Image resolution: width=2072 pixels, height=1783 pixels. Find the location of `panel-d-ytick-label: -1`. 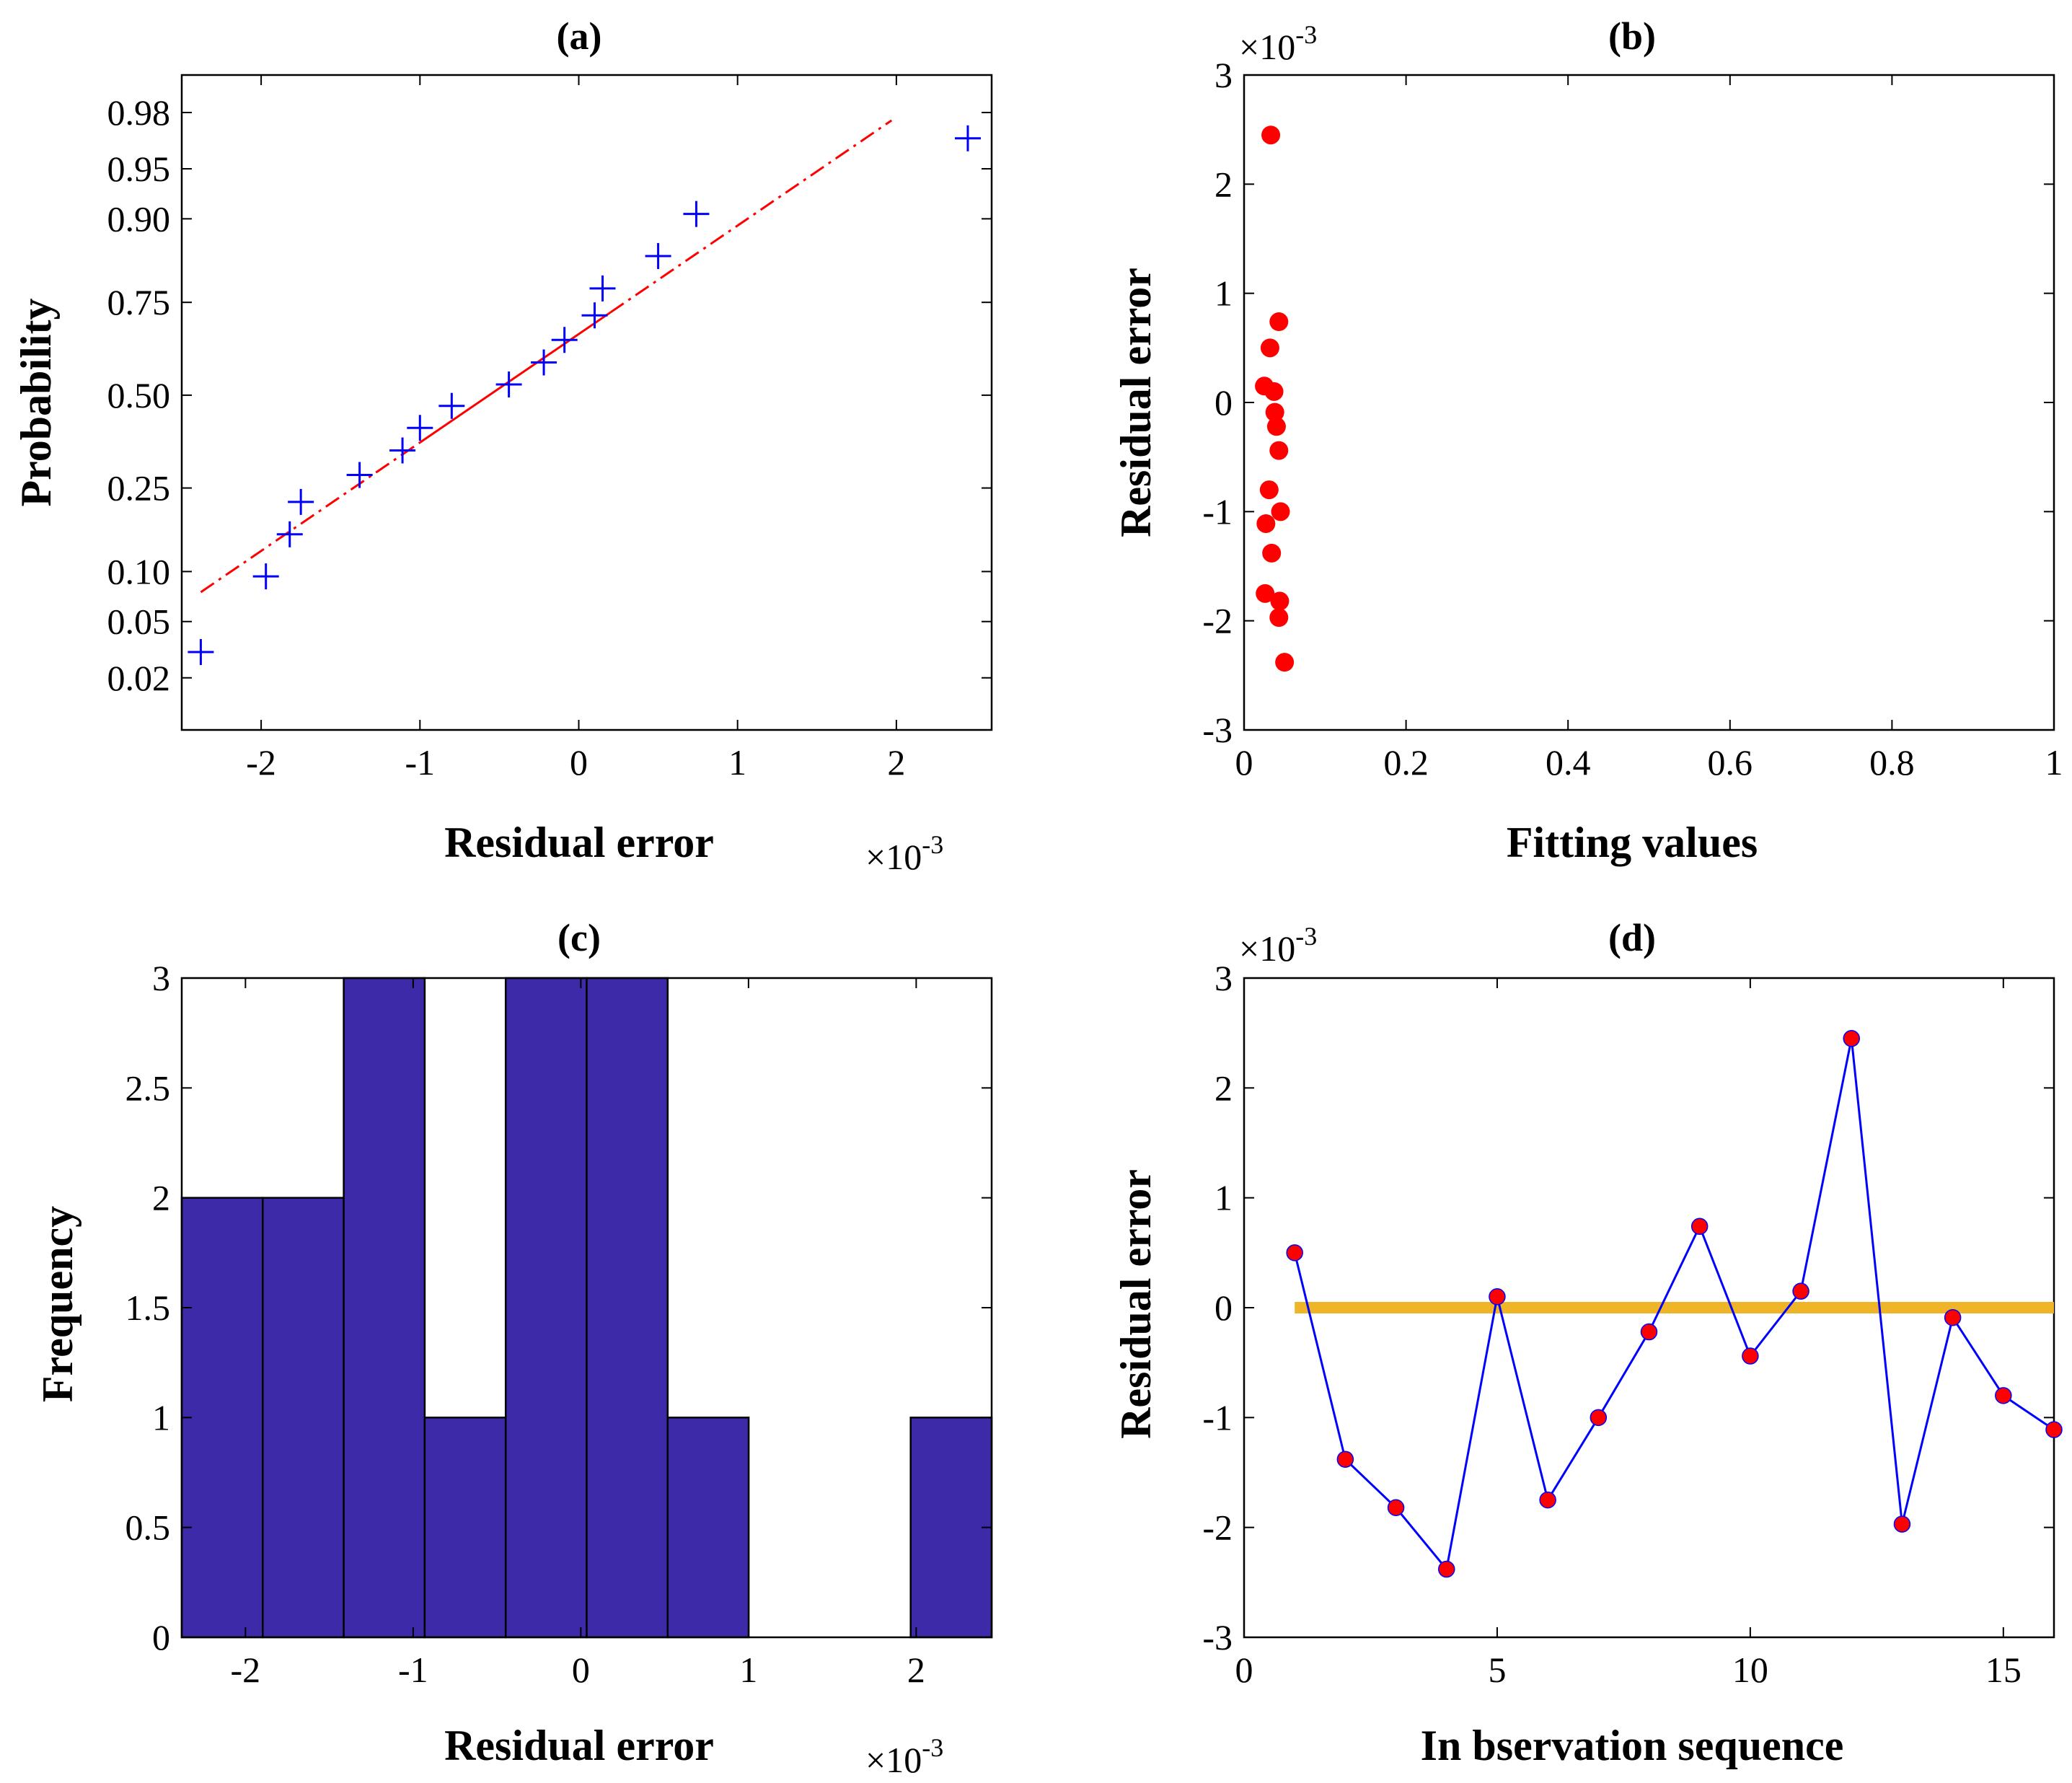

panel-d-ytick-label: -1 is located at coordinates (1217, 1417).